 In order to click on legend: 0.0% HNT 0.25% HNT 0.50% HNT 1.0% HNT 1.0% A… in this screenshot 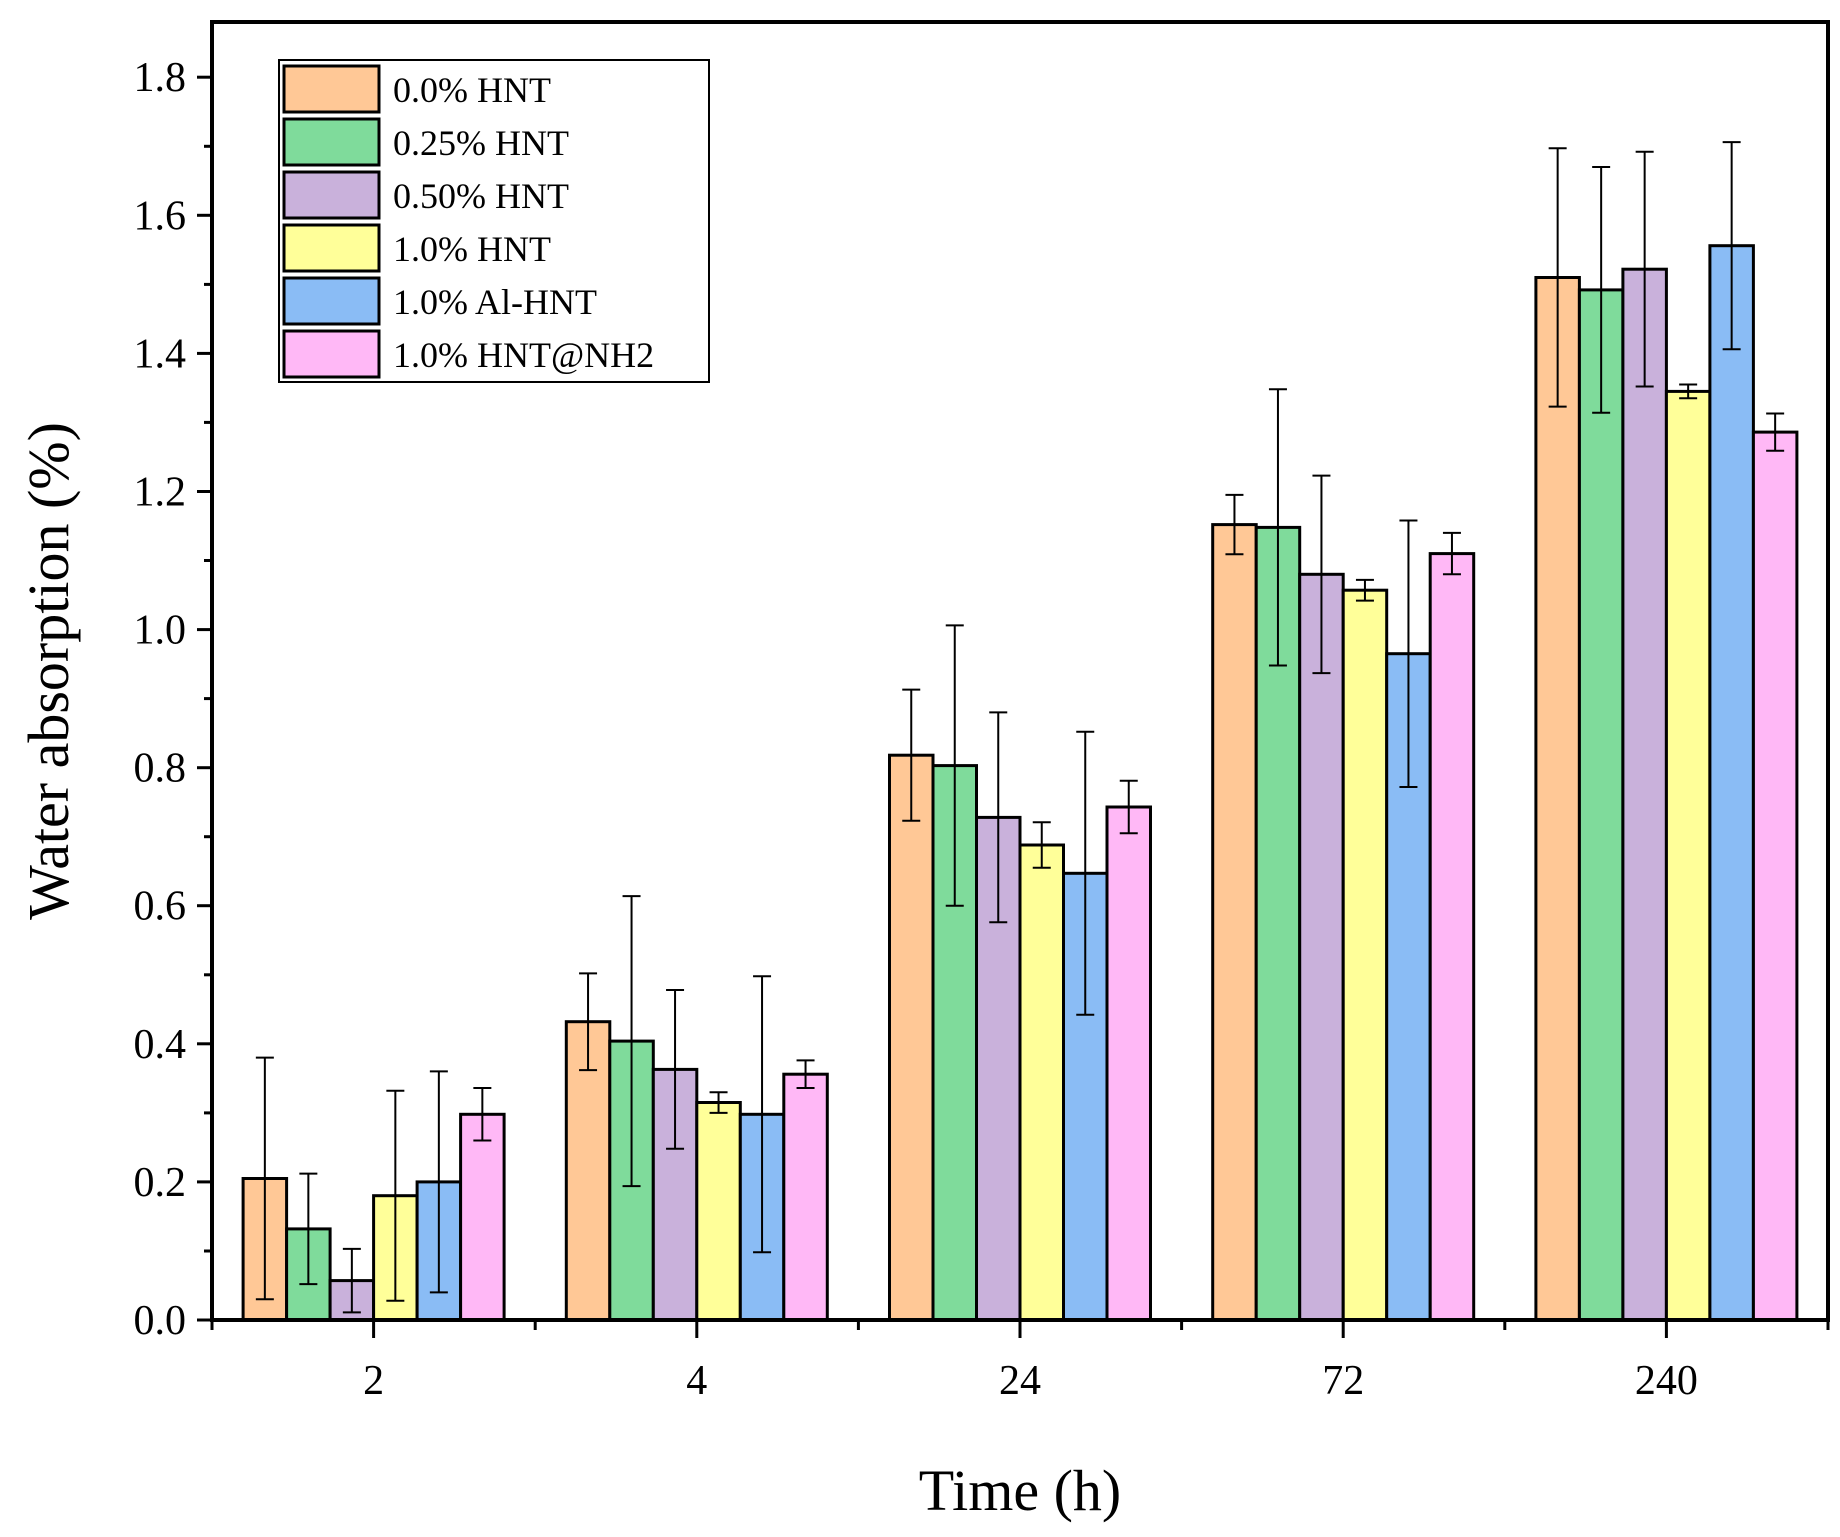, I will do `click(494, 221)`.